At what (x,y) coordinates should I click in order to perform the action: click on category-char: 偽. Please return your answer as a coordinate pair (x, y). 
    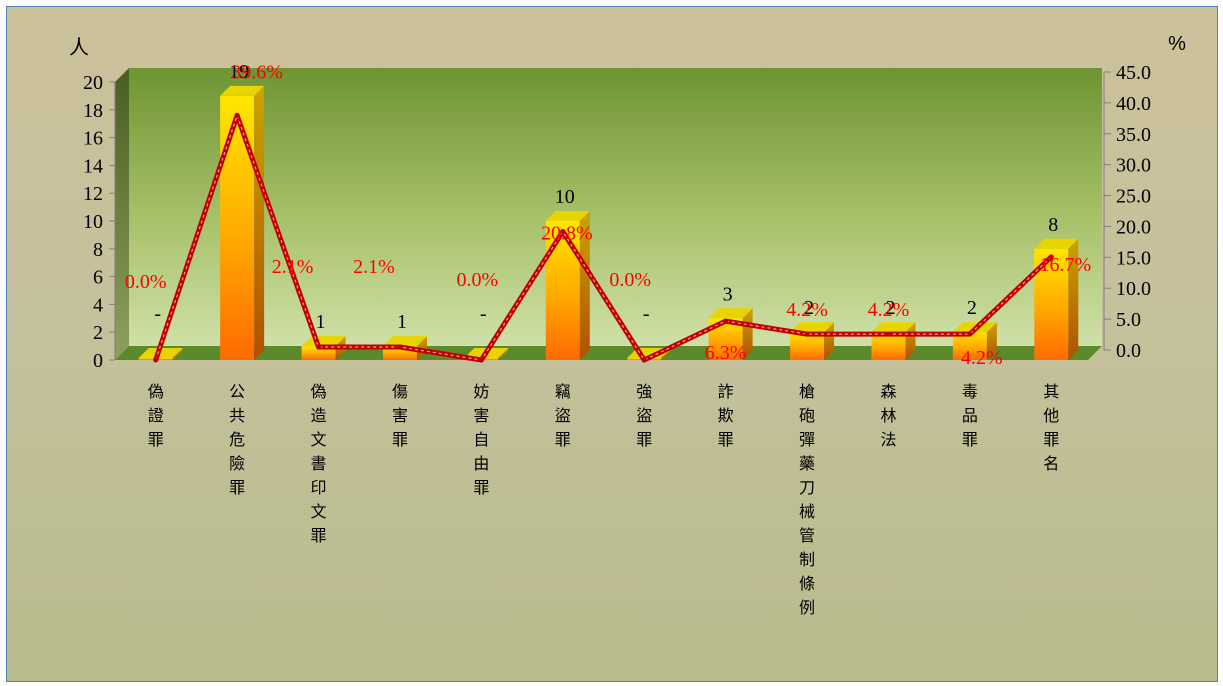
    Looking at the image, I should click on (319, 391).